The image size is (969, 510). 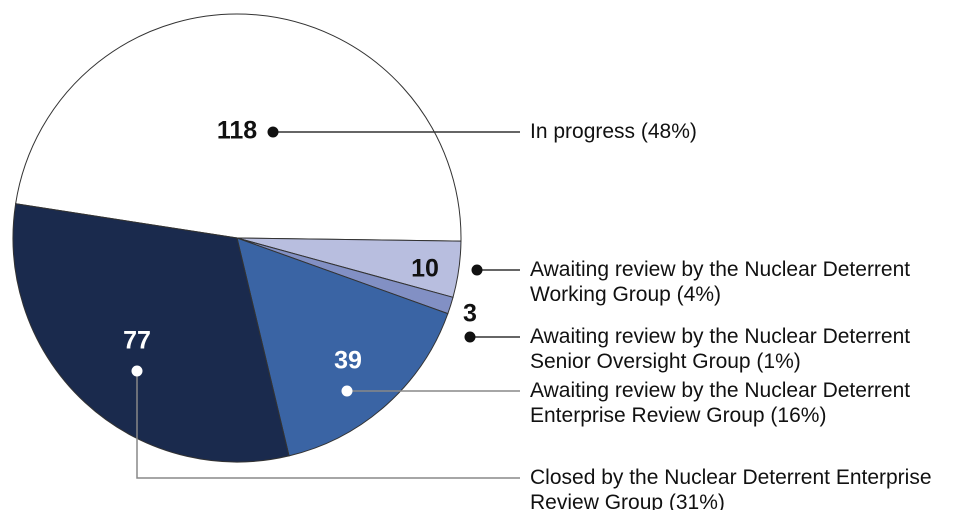 I want to click on data-label: 77, so click(x=137, y=341).